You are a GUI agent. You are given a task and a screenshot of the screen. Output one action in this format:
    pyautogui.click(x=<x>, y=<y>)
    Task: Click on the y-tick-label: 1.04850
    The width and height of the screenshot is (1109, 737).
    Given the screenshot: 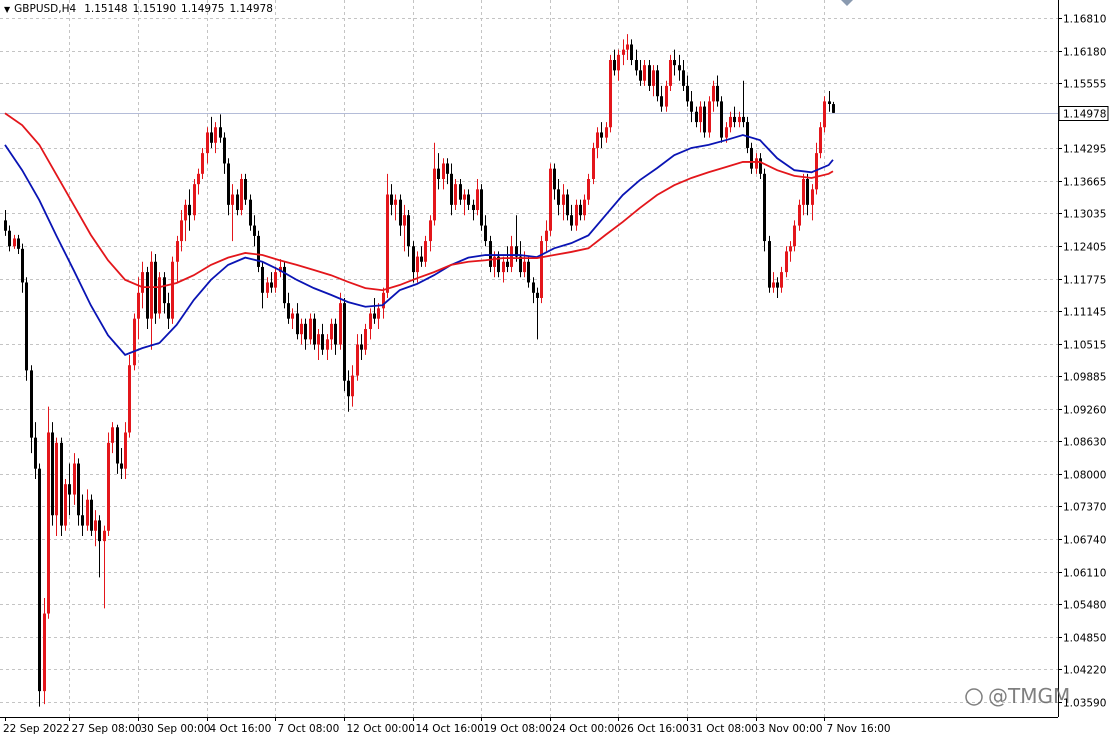 What is the action you would take?
    pyautogui.click(x=1084, y=639)
    